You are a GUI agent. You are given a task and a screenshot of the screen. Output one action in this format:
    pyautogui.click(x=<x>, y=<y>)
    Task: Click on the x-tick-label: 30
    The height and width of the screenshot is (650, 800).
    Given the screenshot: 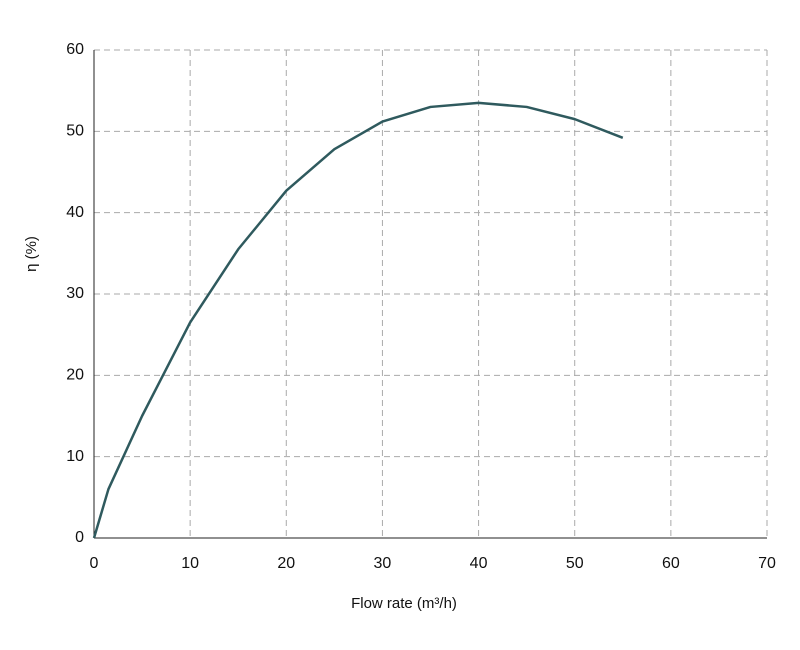 What is the action you would take?
    pyautogui.click(x=383, y=563)
    